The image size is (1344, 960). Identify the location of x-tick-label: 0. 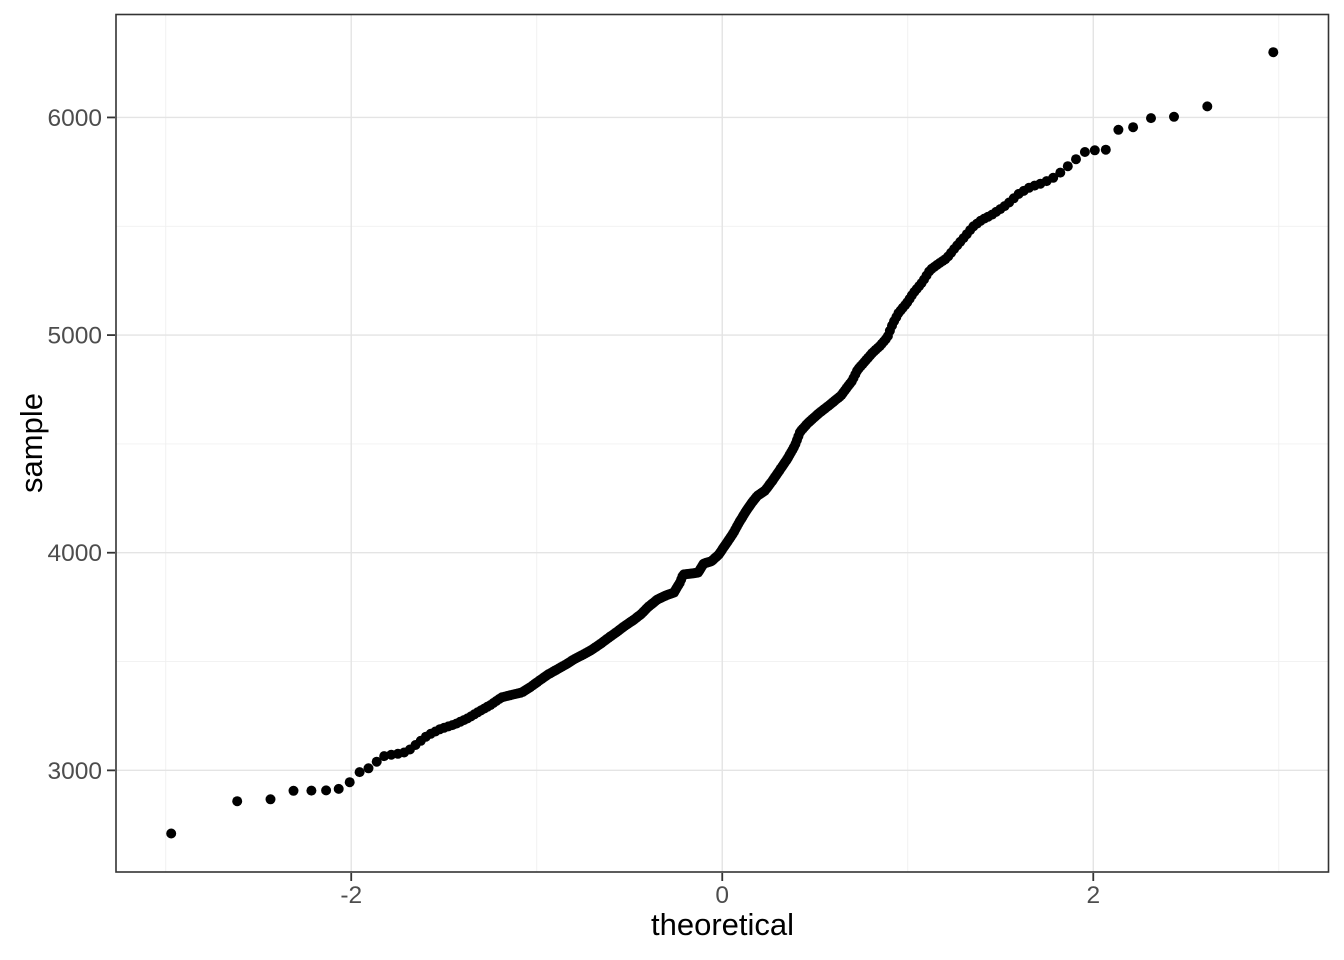
(722, 895).